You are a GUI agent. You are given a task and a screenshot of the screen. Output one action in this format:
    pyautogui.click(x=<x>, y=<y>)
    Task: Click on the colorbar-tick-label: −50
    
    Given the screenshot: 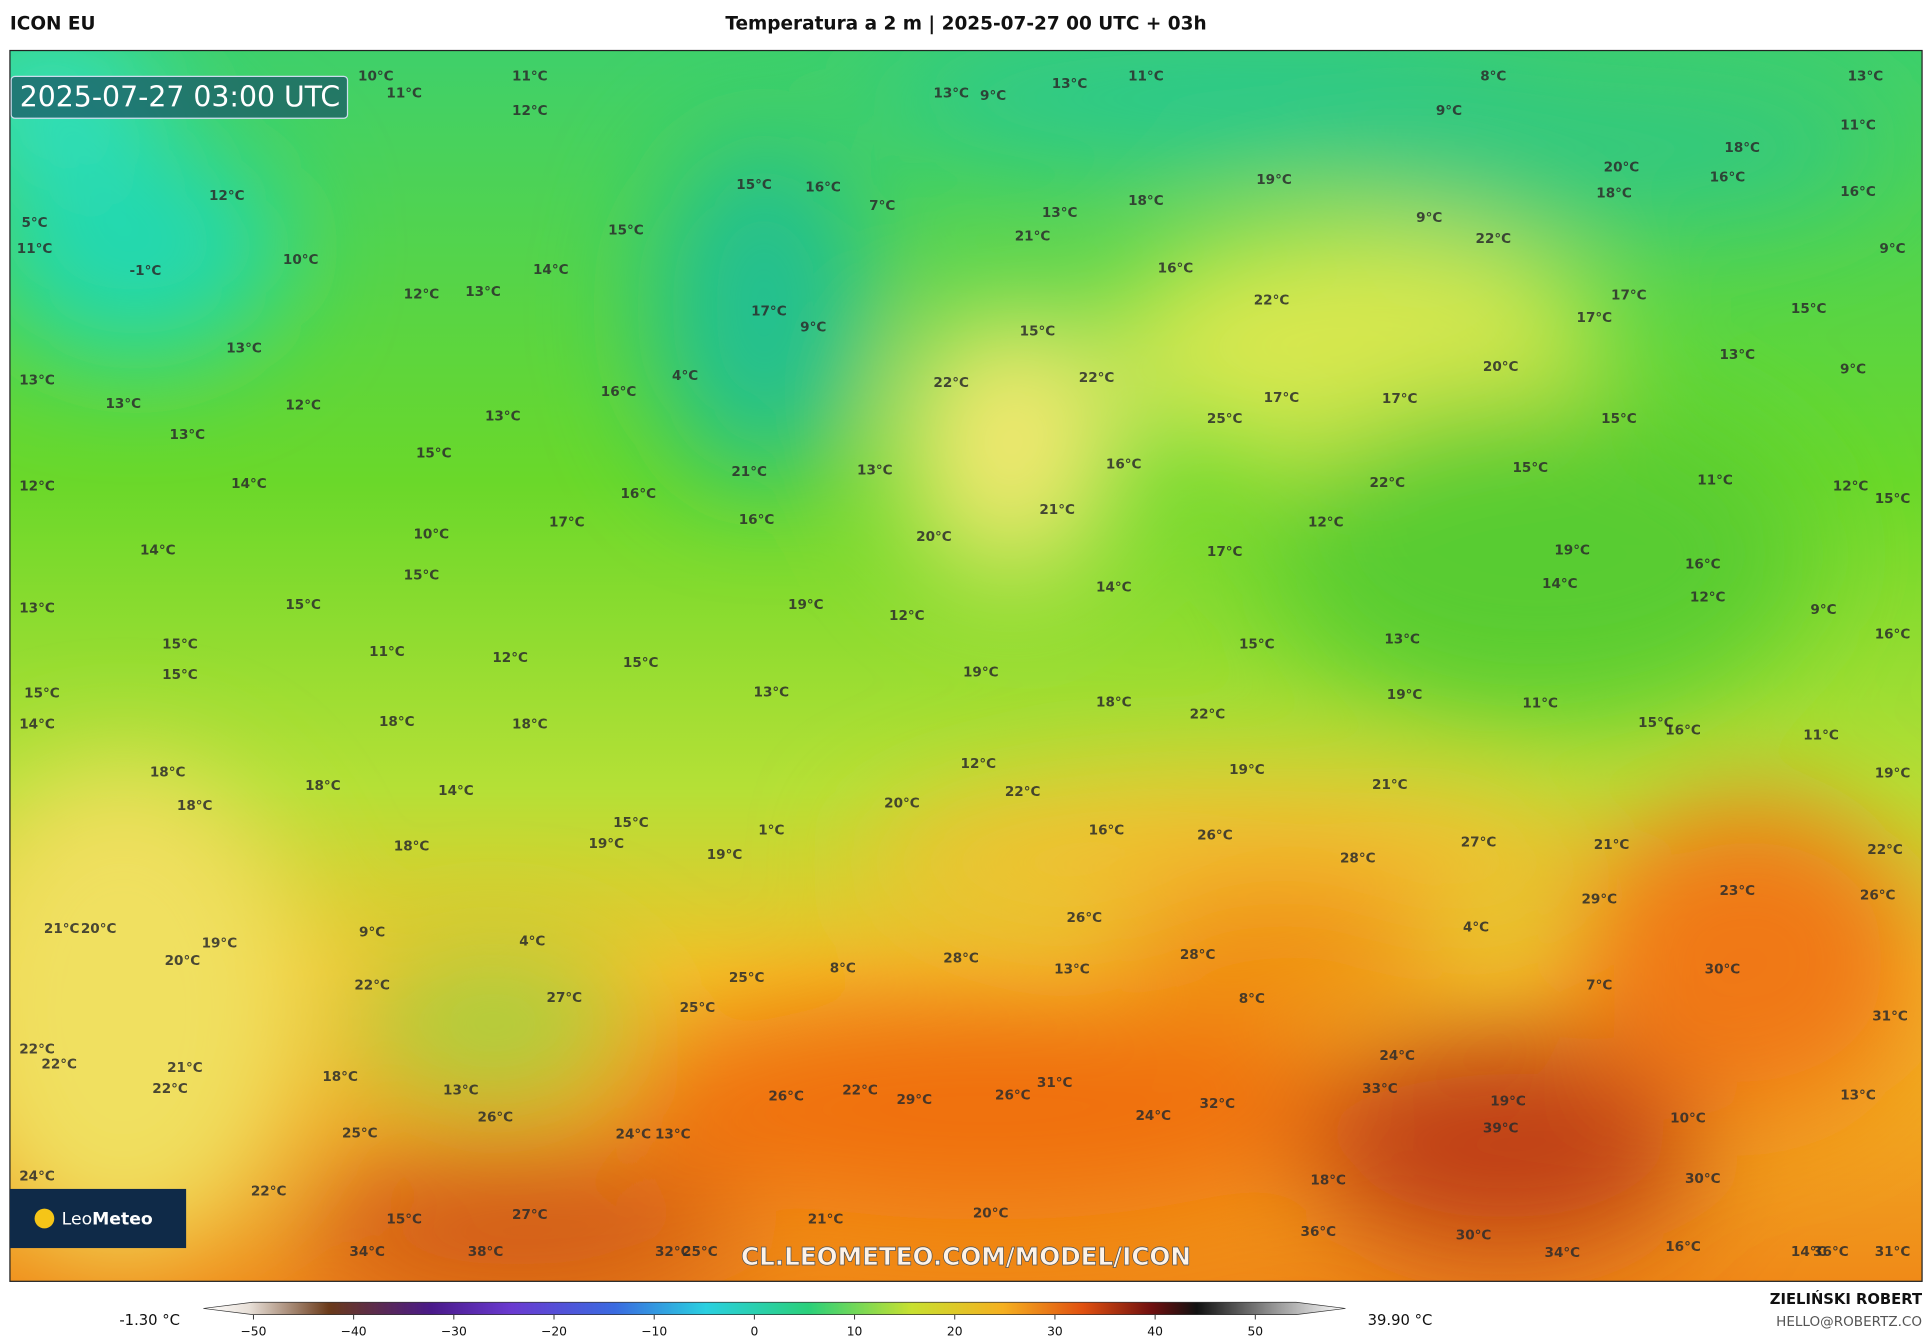 What is the action you would take?
    pyautogui.click(x=253, y=1331)
    